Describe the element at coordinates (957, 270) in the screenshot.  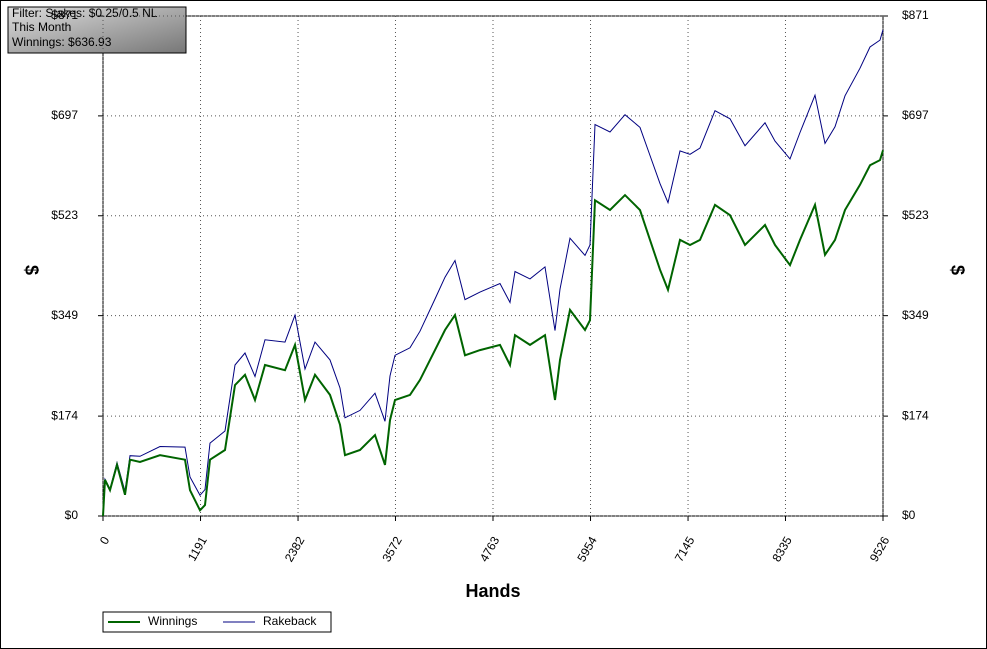
I see `y2-axis-label: $` at that location.